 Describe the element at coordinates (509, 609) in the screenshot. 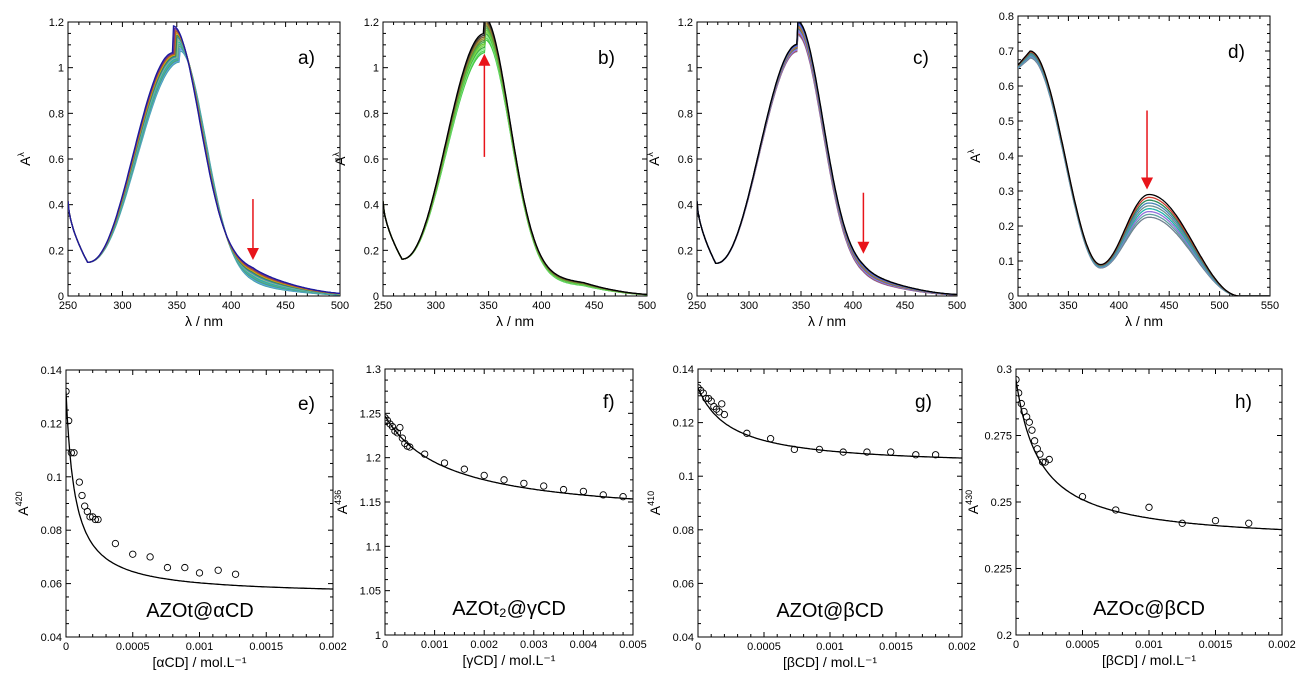

I see `compound-label: AZOt₂@γCD` at that location.